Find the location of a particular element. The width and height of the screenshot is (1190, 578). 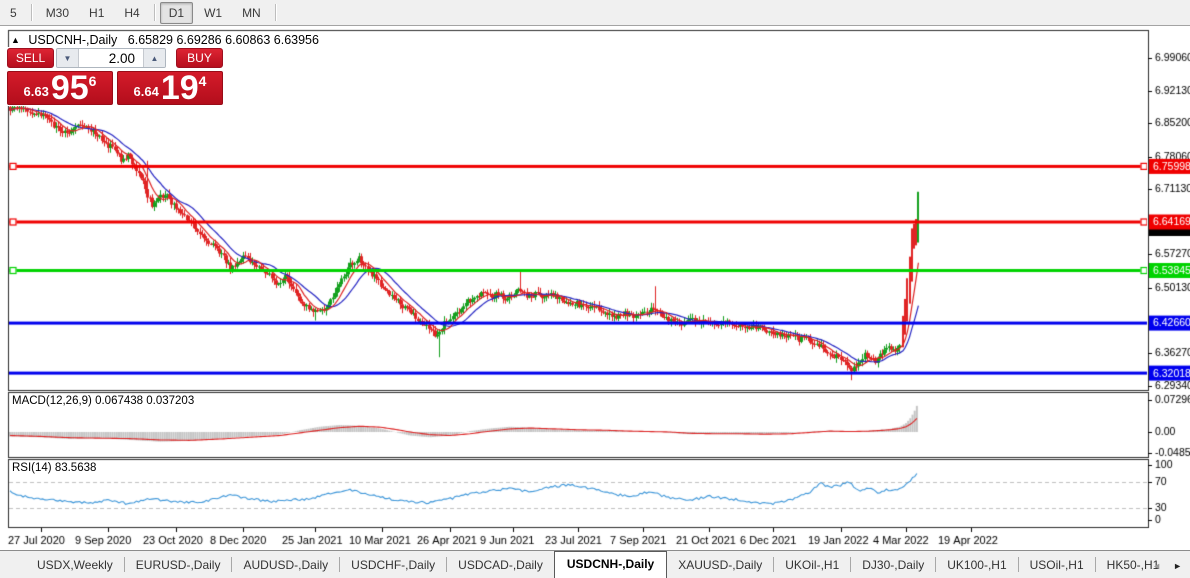

chevron-down-icon: ▼ is located at coordinates (67, 58).